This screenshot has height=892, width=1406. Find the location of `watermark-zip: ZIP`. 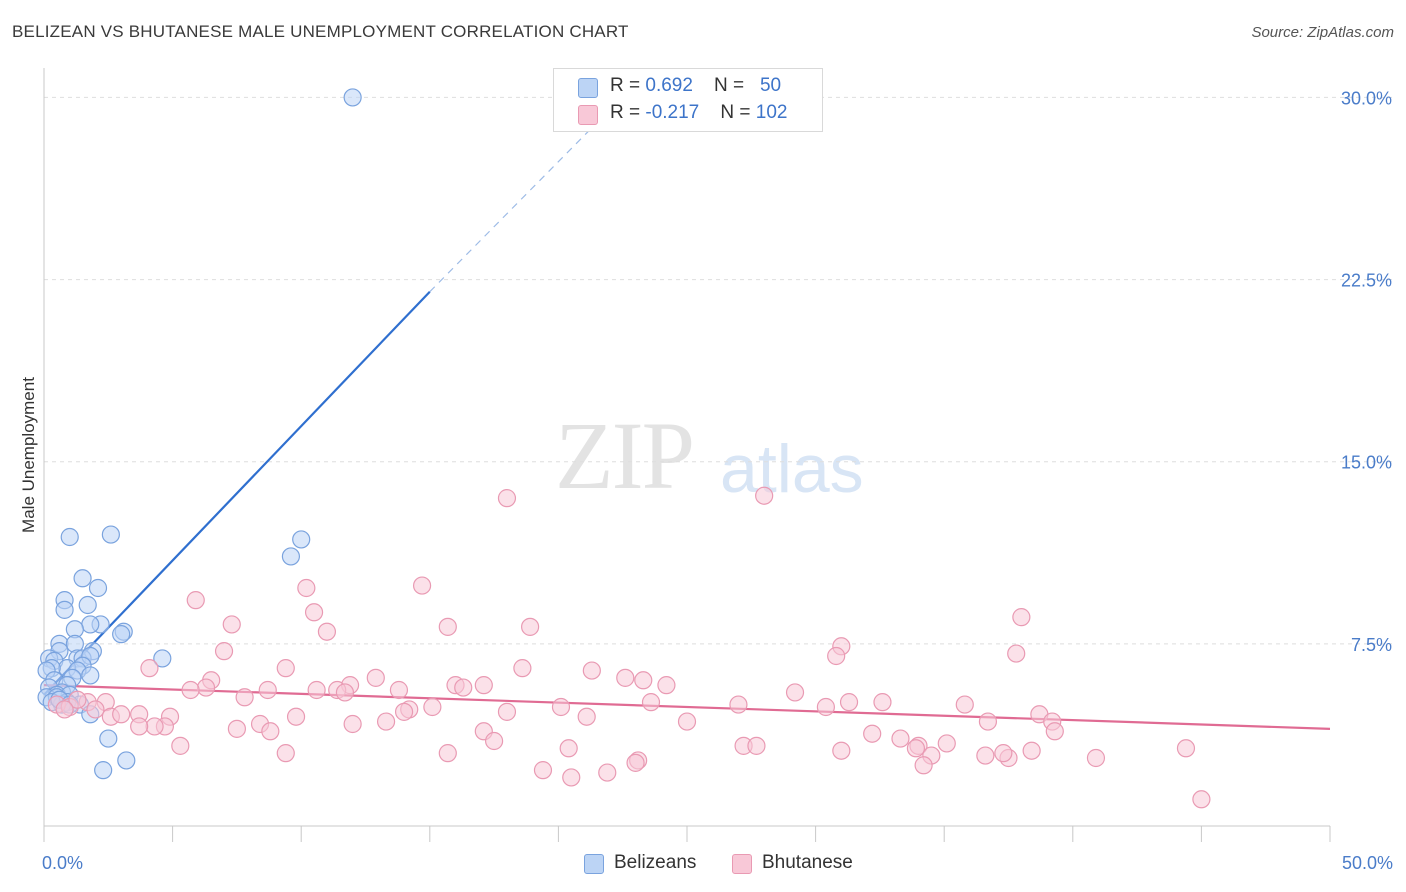

watermark-zip: ZIP is located at coordinates (625, 455).